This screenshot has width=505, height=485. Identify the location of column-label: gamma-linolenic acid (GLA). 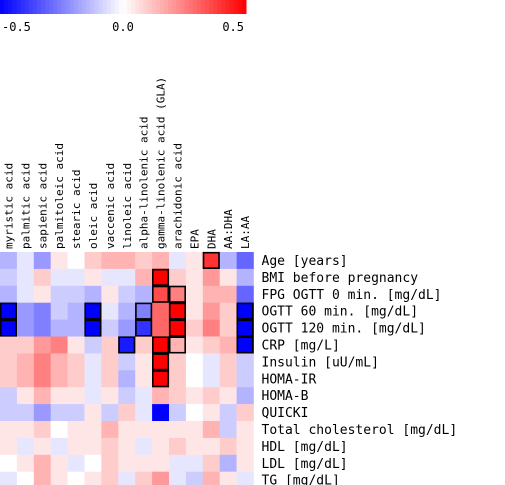
(161, 163).